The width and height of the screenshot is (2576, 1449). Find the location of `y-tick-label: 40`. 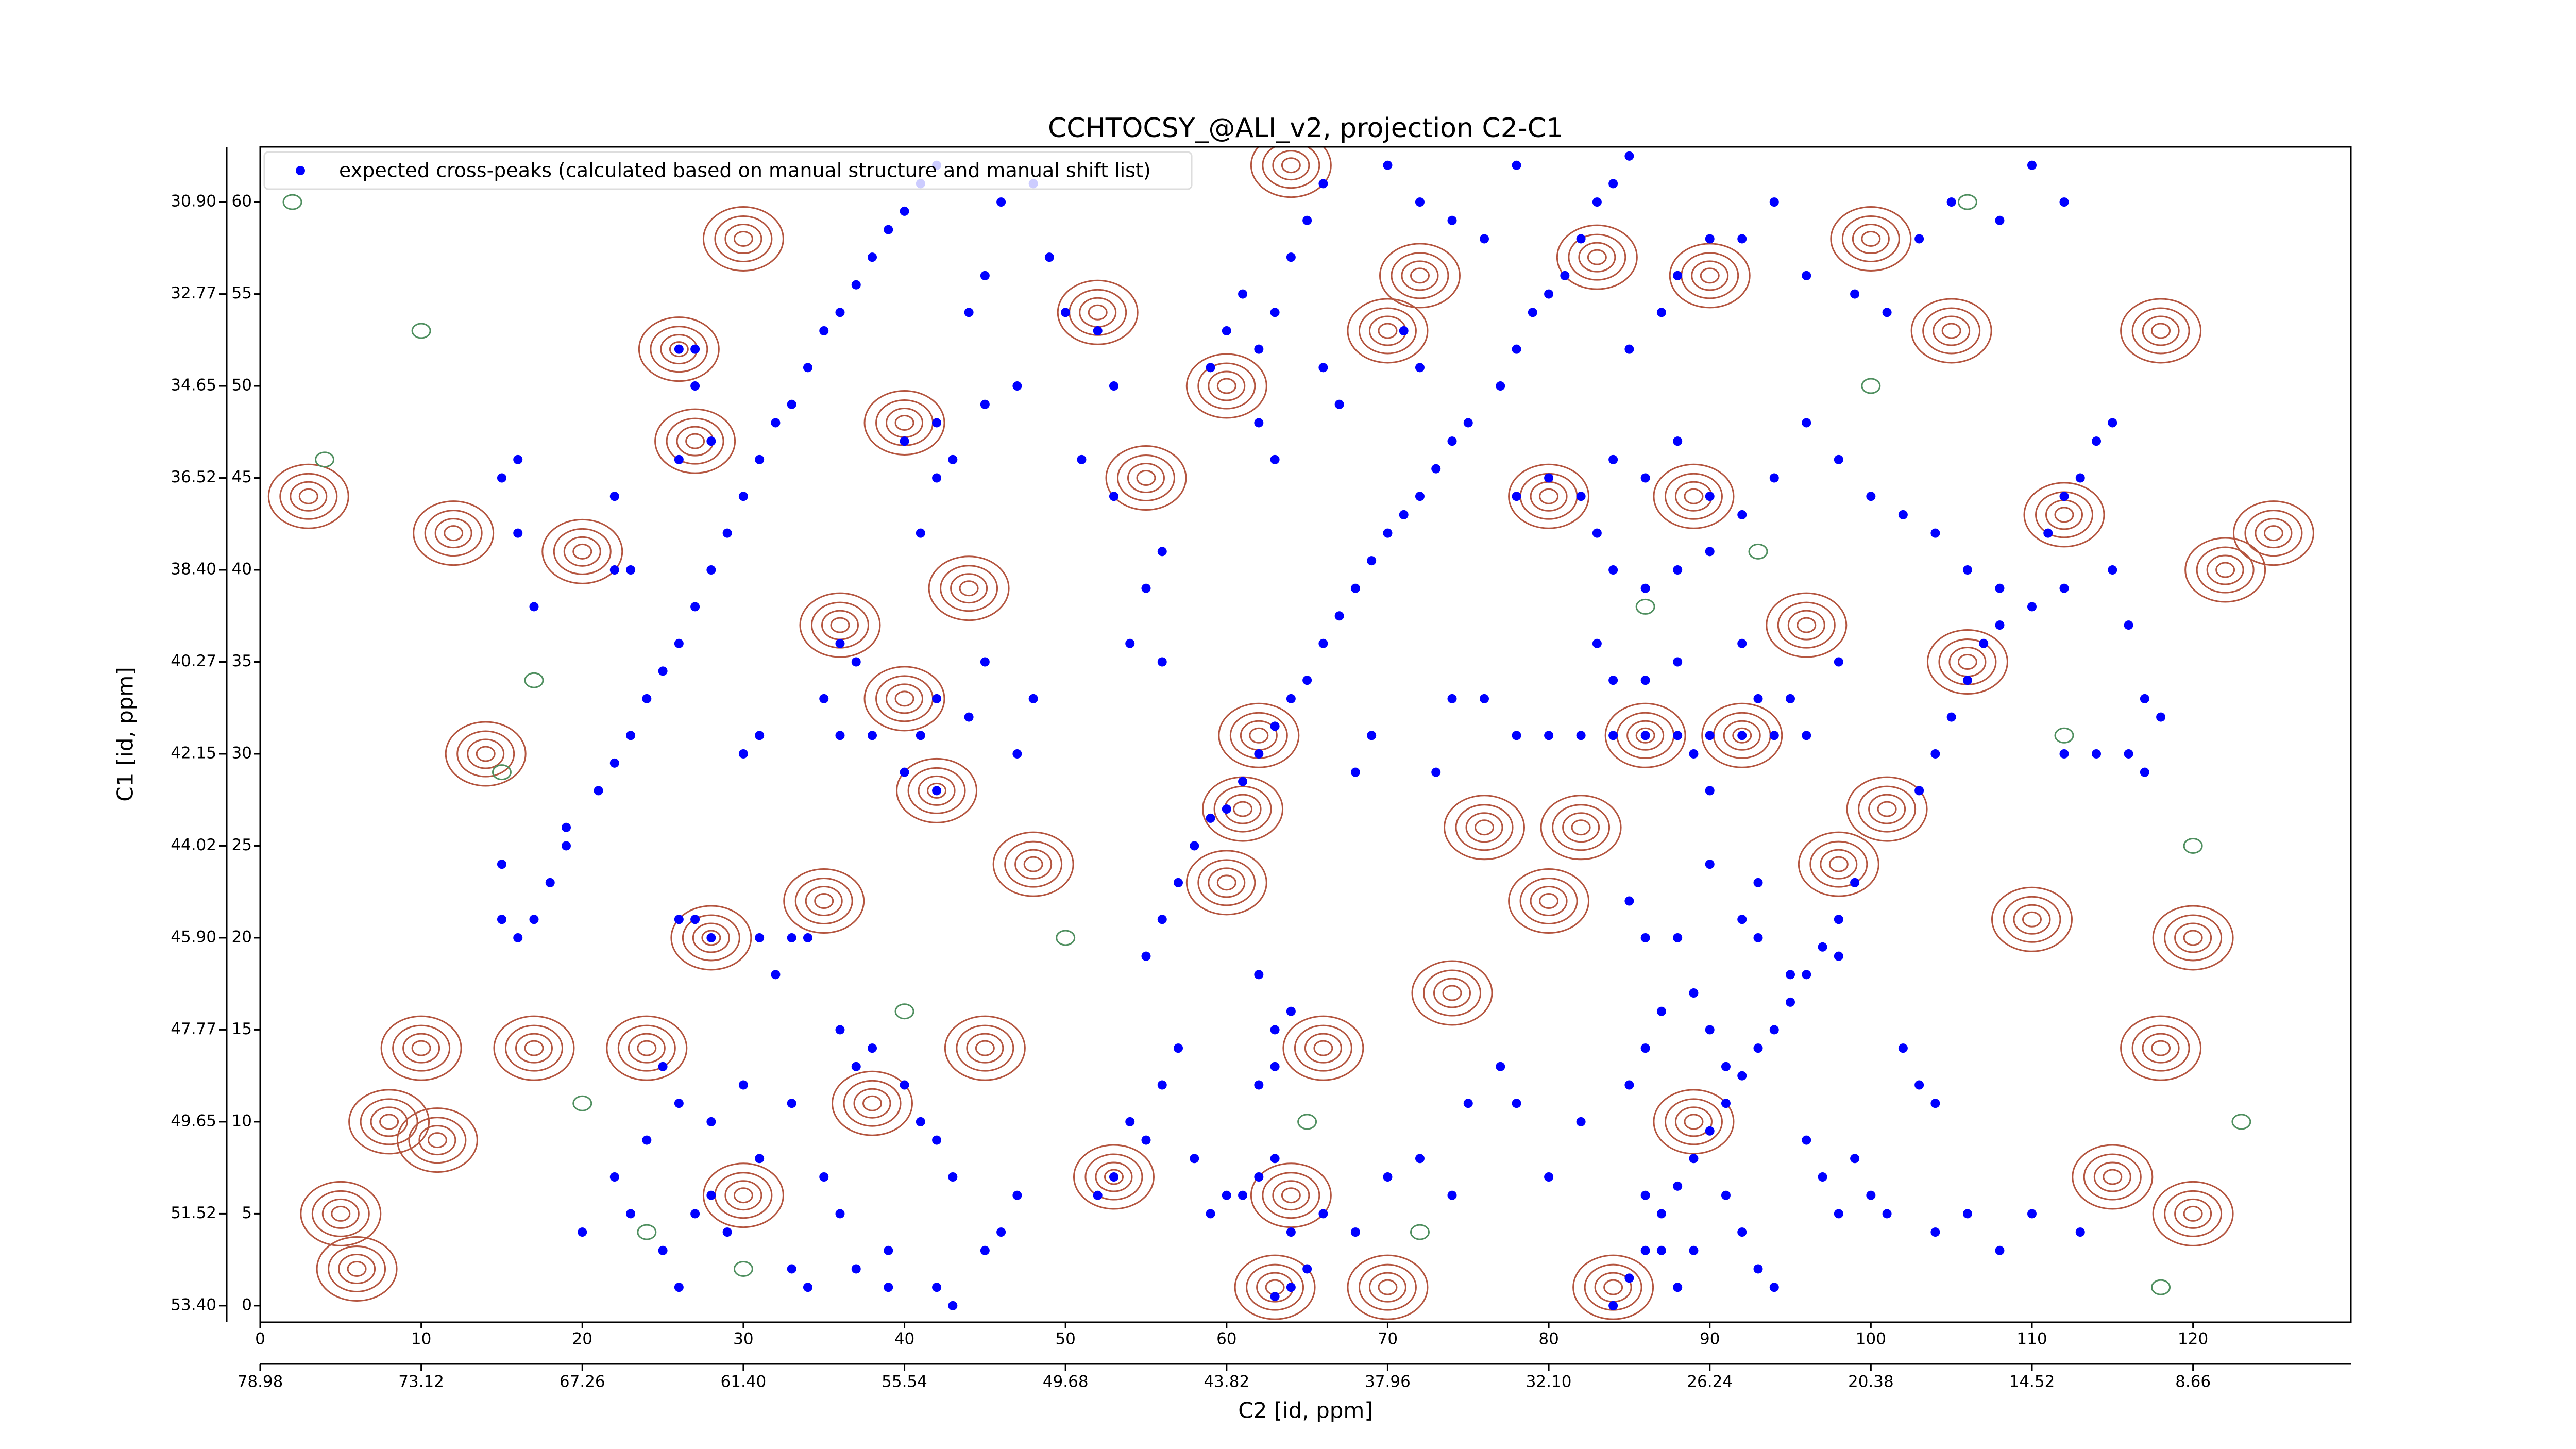

y-tick-label: 40 is located at coordinates (242, 569).